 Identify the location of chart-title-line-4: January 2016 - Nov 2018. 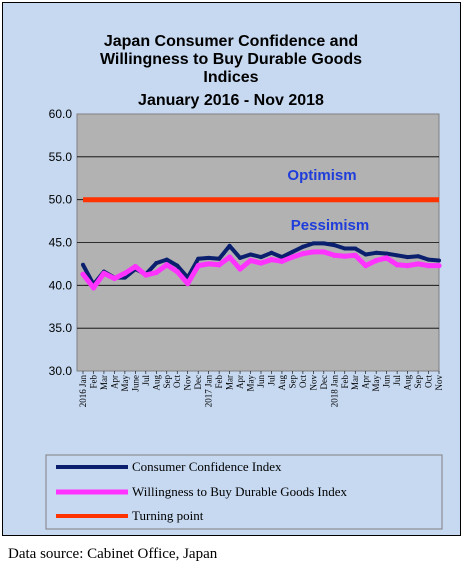
(231, 100).